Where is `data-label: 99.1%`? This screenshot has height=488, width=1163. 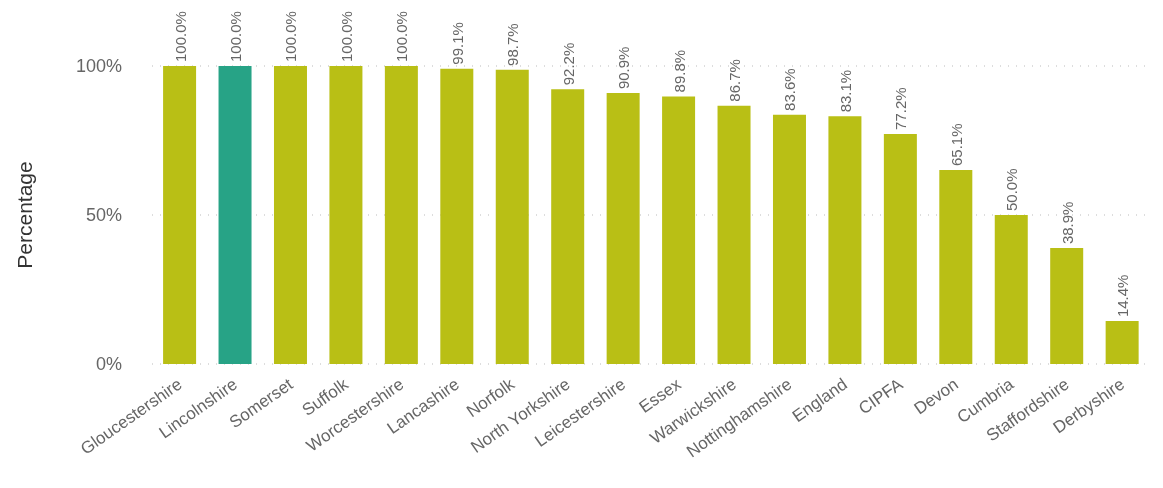
data-label: 99.1% is located at coordinates (457, 43).